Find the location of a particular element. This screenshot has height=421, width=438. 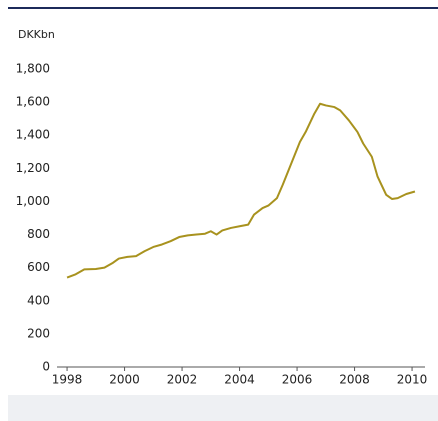

x-tick-label: 2006 is located at coordinates (297, 380).